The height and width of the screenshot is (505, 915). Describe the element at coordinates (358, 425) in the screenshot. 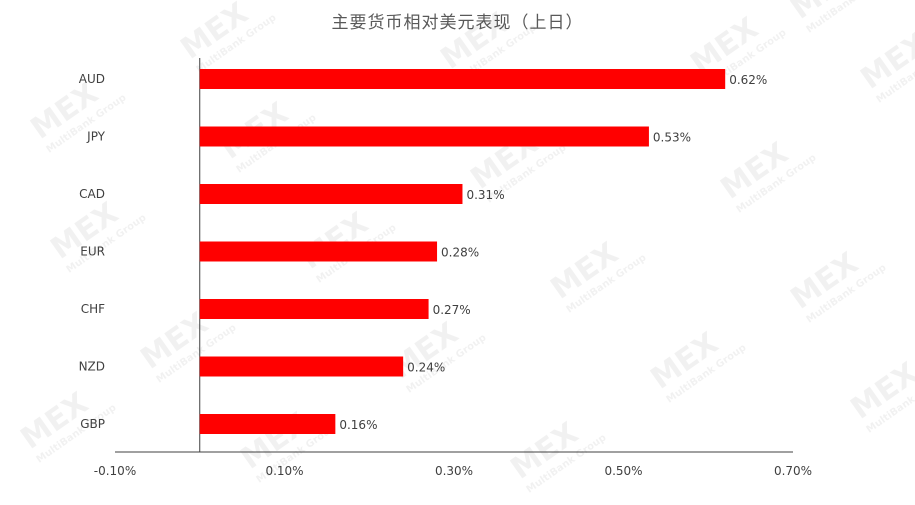

I see `data-label: 0.16%` at that location.